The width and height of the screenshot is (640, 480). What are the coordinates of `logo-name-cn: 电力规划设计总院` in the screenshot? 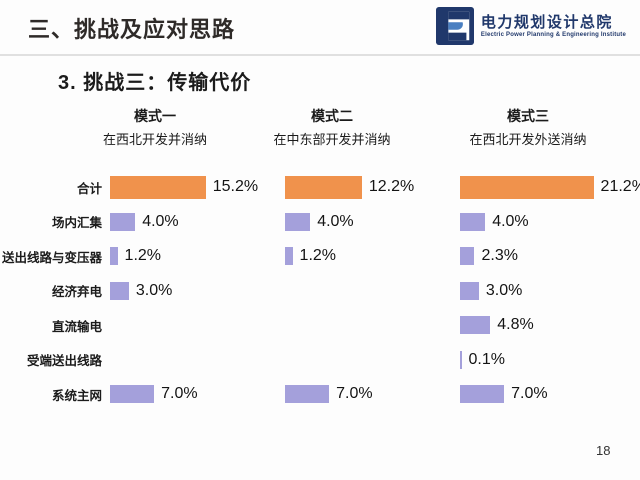 It's located at (546, 22).